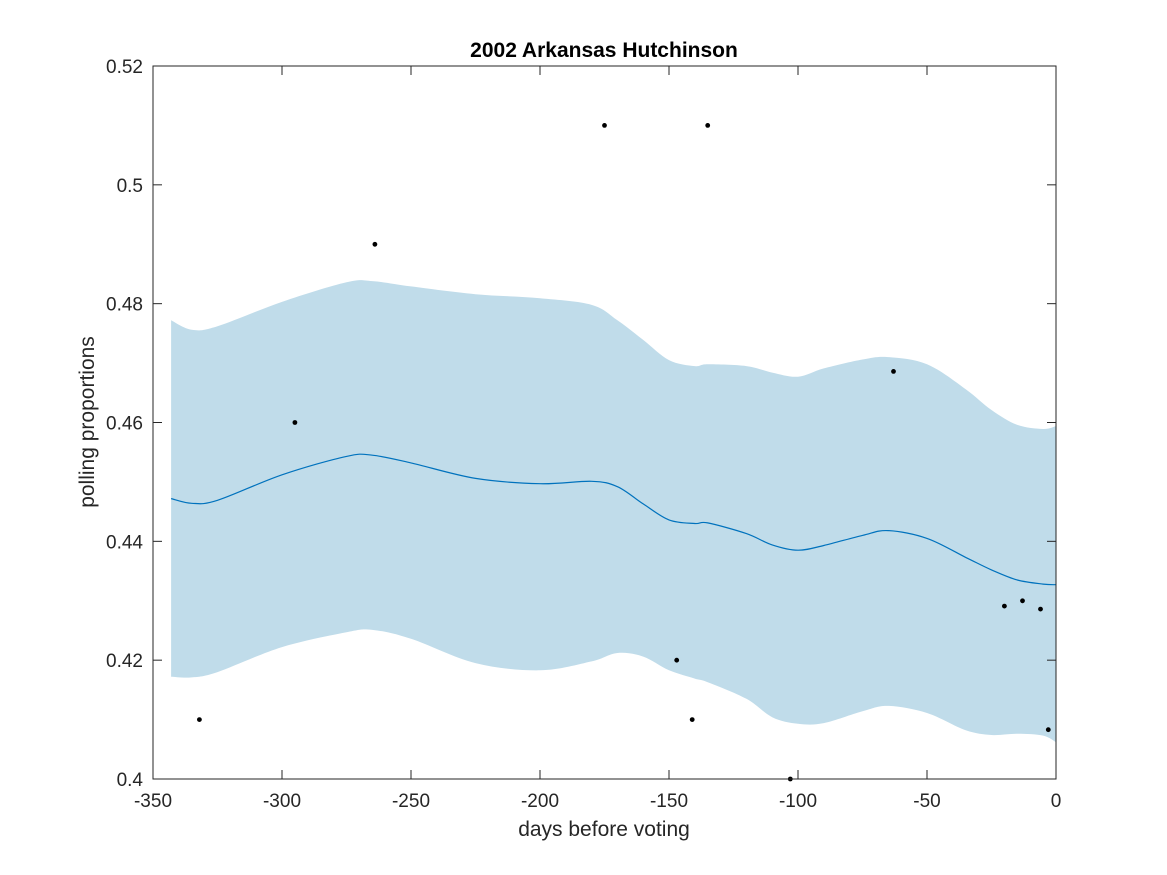 This screenshot has width=1167, height=875. Describe the element at coordinates (540, 801) in the screenshot. I see `x-tick-label: -200` at that location.